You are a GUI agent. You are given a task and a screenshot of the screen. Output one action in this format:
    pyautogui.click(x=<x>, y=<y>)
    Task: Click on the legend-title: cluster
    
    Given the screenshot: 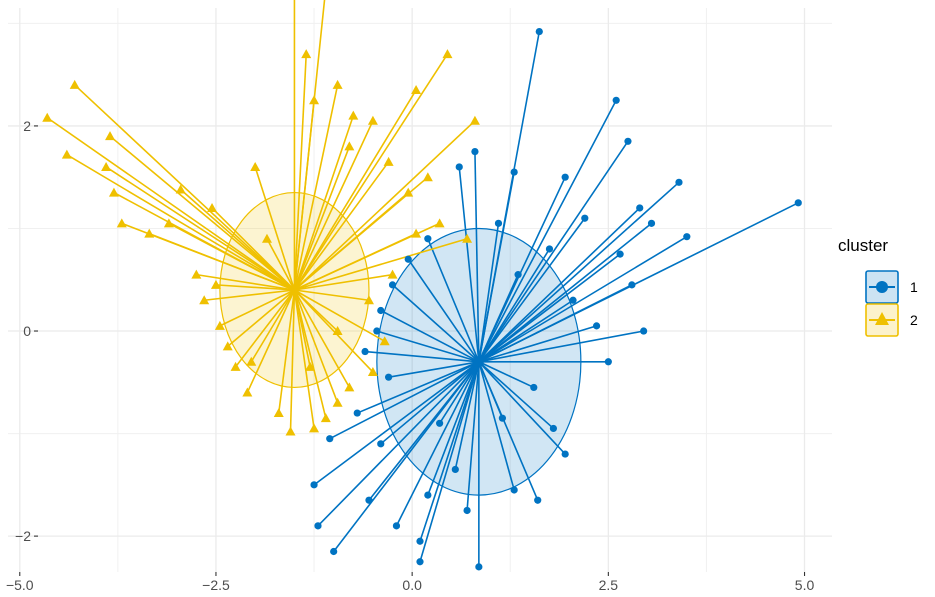 What is the action you would take?
    pyautogui.click(x=863, y=245)
    